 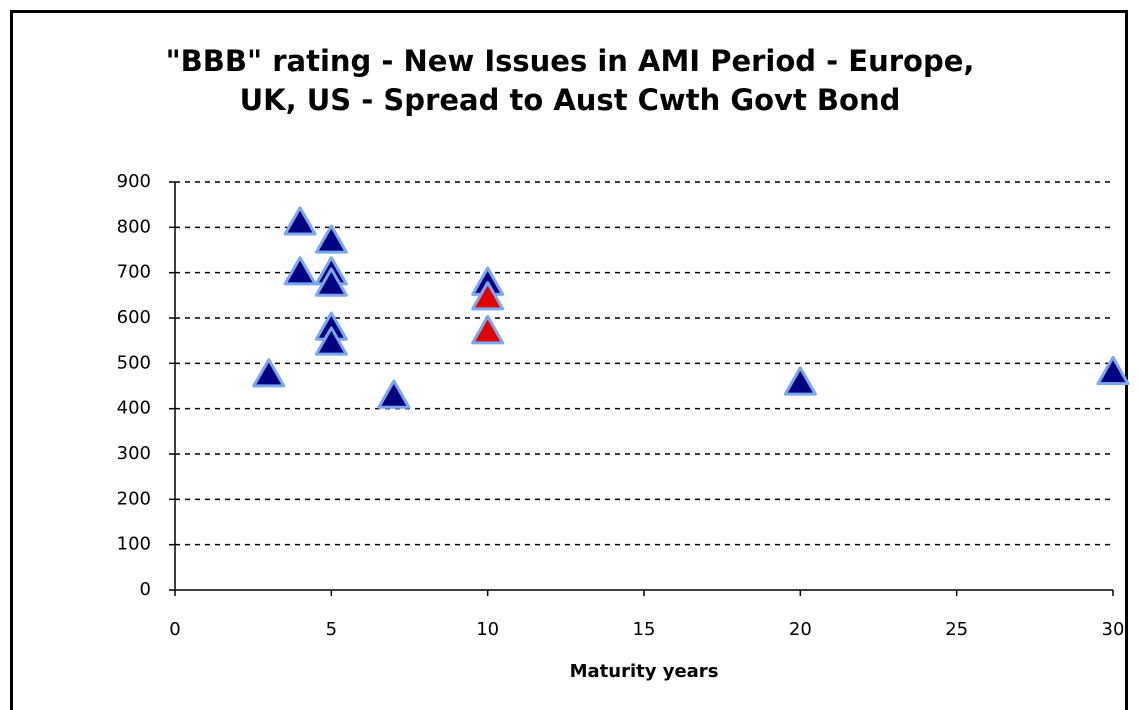 What do you see at coordinates (134, 544) in the screenshot?
I see `y-tick-label: 100` at bounding box center [134, 544].